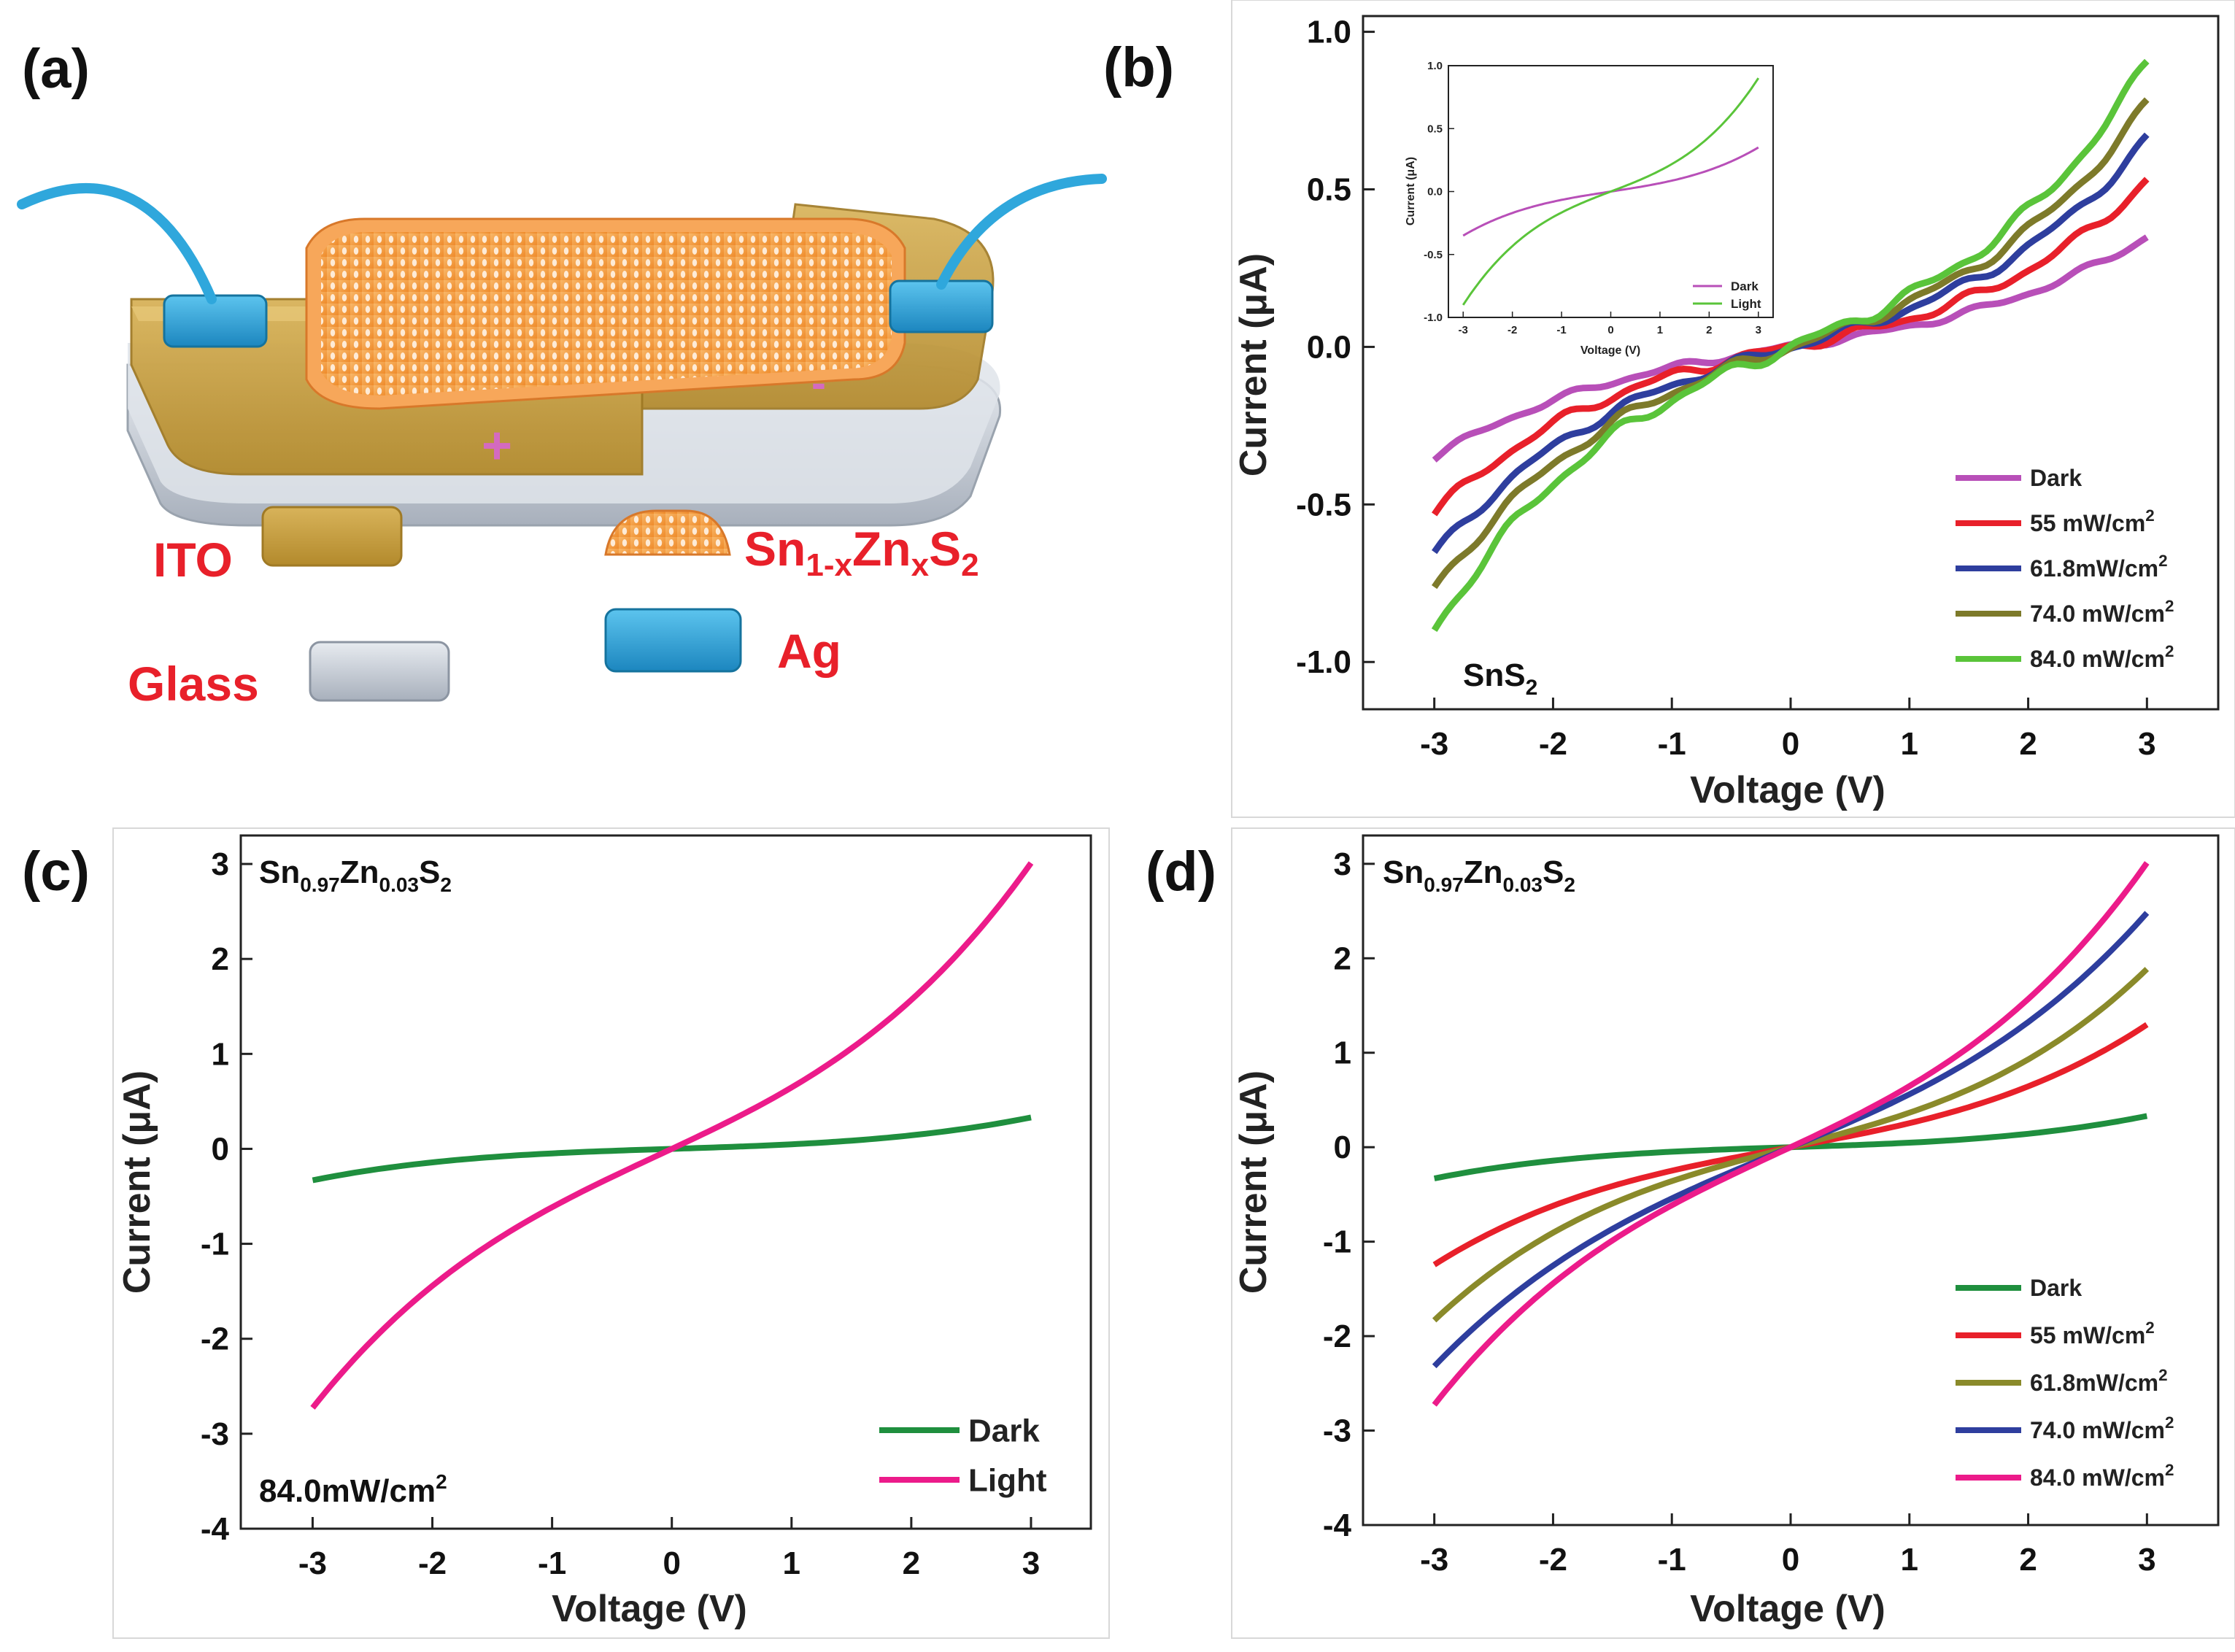 The image size is (2235, 1652). What do you see at coordinates (215, 1434) in the screenshot?
I see `y-tick-label: -3` at bounding box center [215, 1434].